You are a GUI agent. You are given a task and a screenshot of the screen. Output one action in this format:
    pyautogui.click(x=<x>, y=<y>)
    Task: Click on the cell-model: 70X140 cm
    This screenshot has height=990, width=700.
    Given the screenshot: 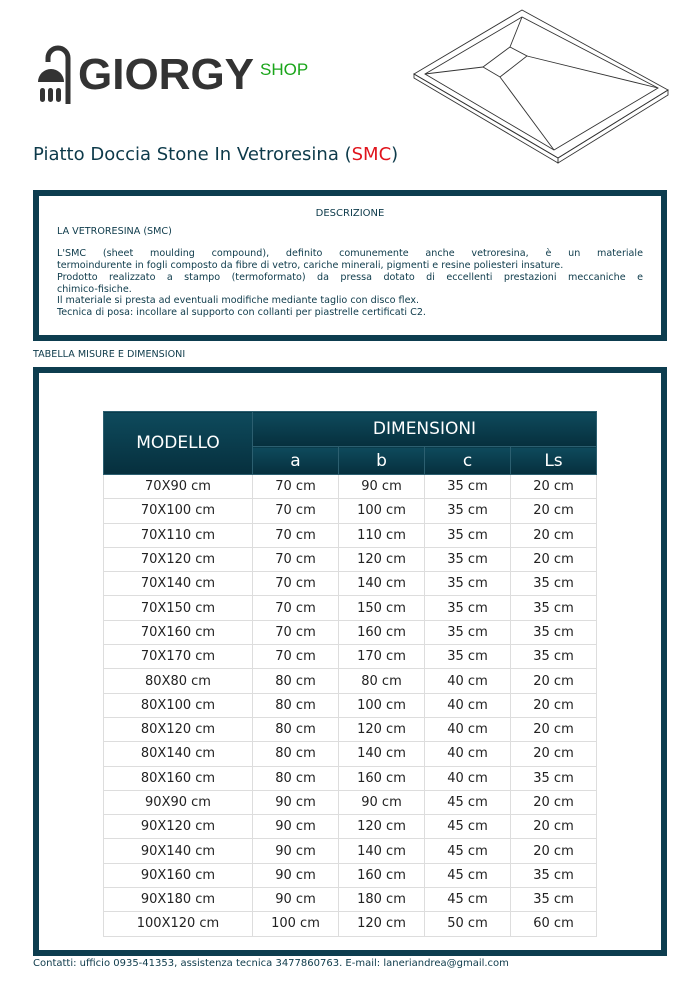 What is the action you would take?
    pyautogui.click(x=178, y=584)
    